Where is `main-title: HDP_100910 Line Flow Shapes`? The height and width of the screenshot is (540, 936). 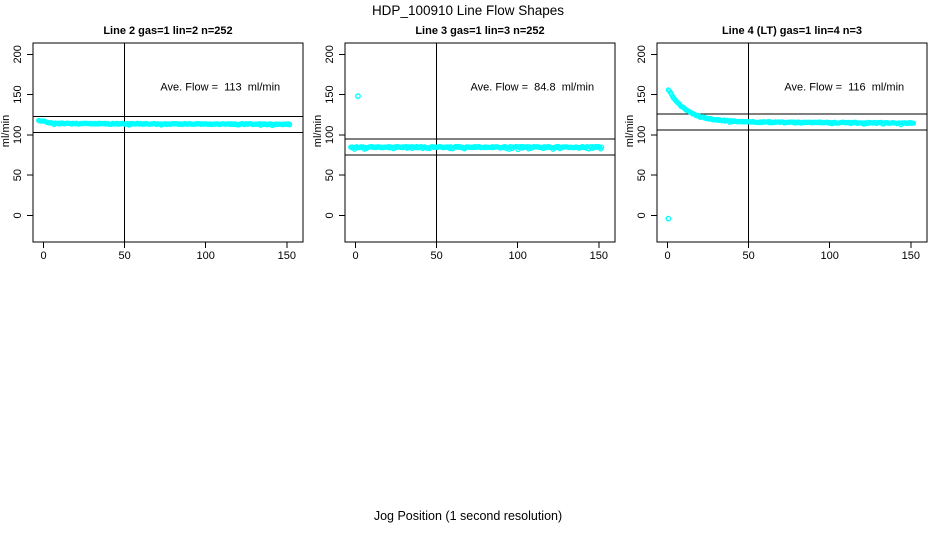 main-title: HDP_100910 Line Flow Shapes is located at coordinates (468, 10).